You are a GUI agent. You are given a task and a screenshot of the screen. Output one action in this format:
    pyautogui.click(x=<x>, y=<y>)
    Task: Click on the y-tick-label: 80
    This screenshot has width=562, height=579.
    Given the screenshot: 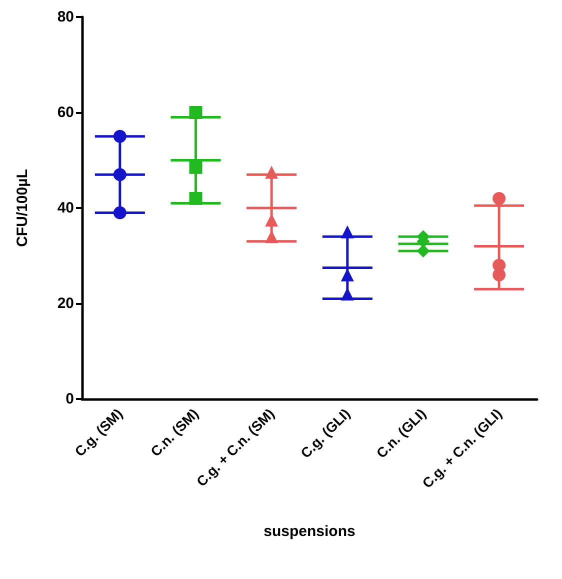 What is the action you would take?
    pyautogui.click(x=65, y=17)
    